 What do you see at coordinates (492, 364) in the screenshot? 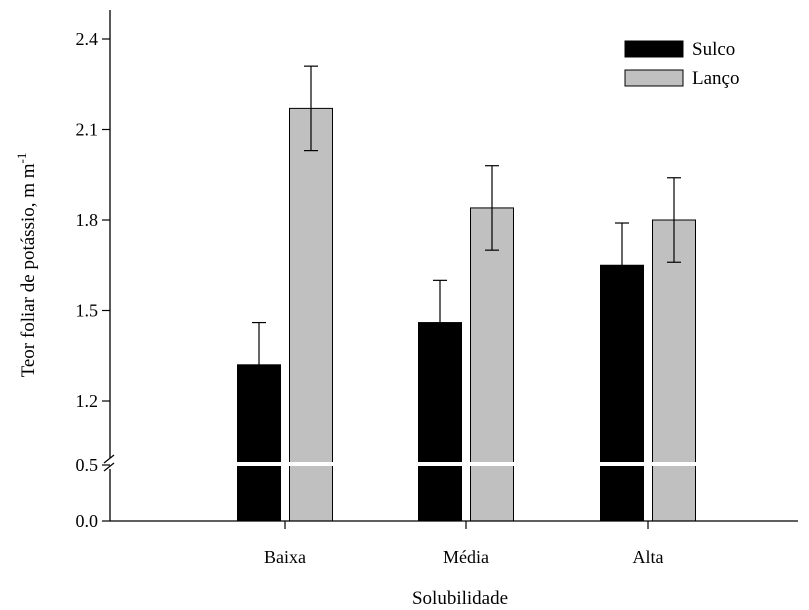
I see `bar-lanço-média` at bounding box center [492, 364].